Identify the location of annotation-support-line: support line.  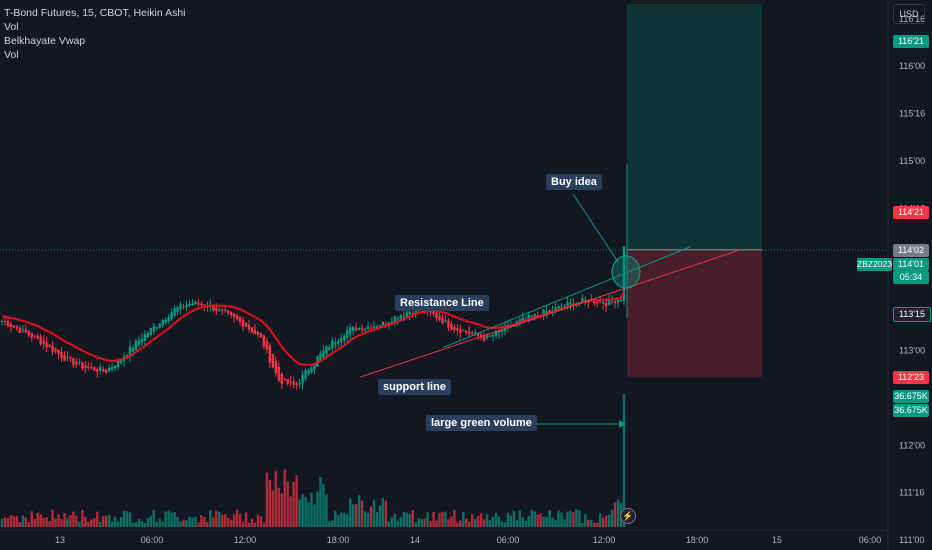
(414, 387).